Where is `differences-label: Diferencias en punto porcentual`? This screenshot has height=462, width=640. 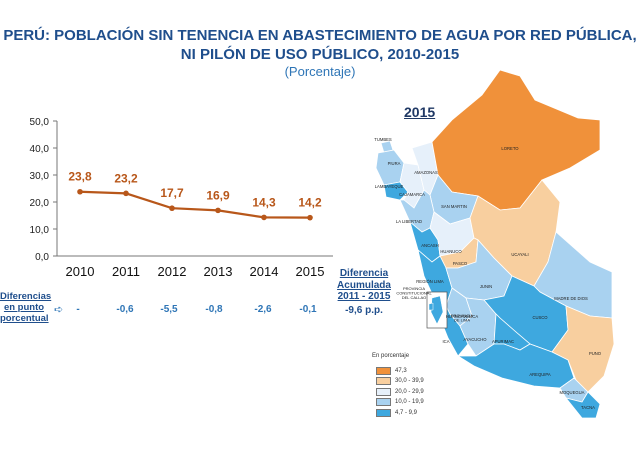
differences-label: Diferencias en punto porcentual is located at coordinates (26, 307).